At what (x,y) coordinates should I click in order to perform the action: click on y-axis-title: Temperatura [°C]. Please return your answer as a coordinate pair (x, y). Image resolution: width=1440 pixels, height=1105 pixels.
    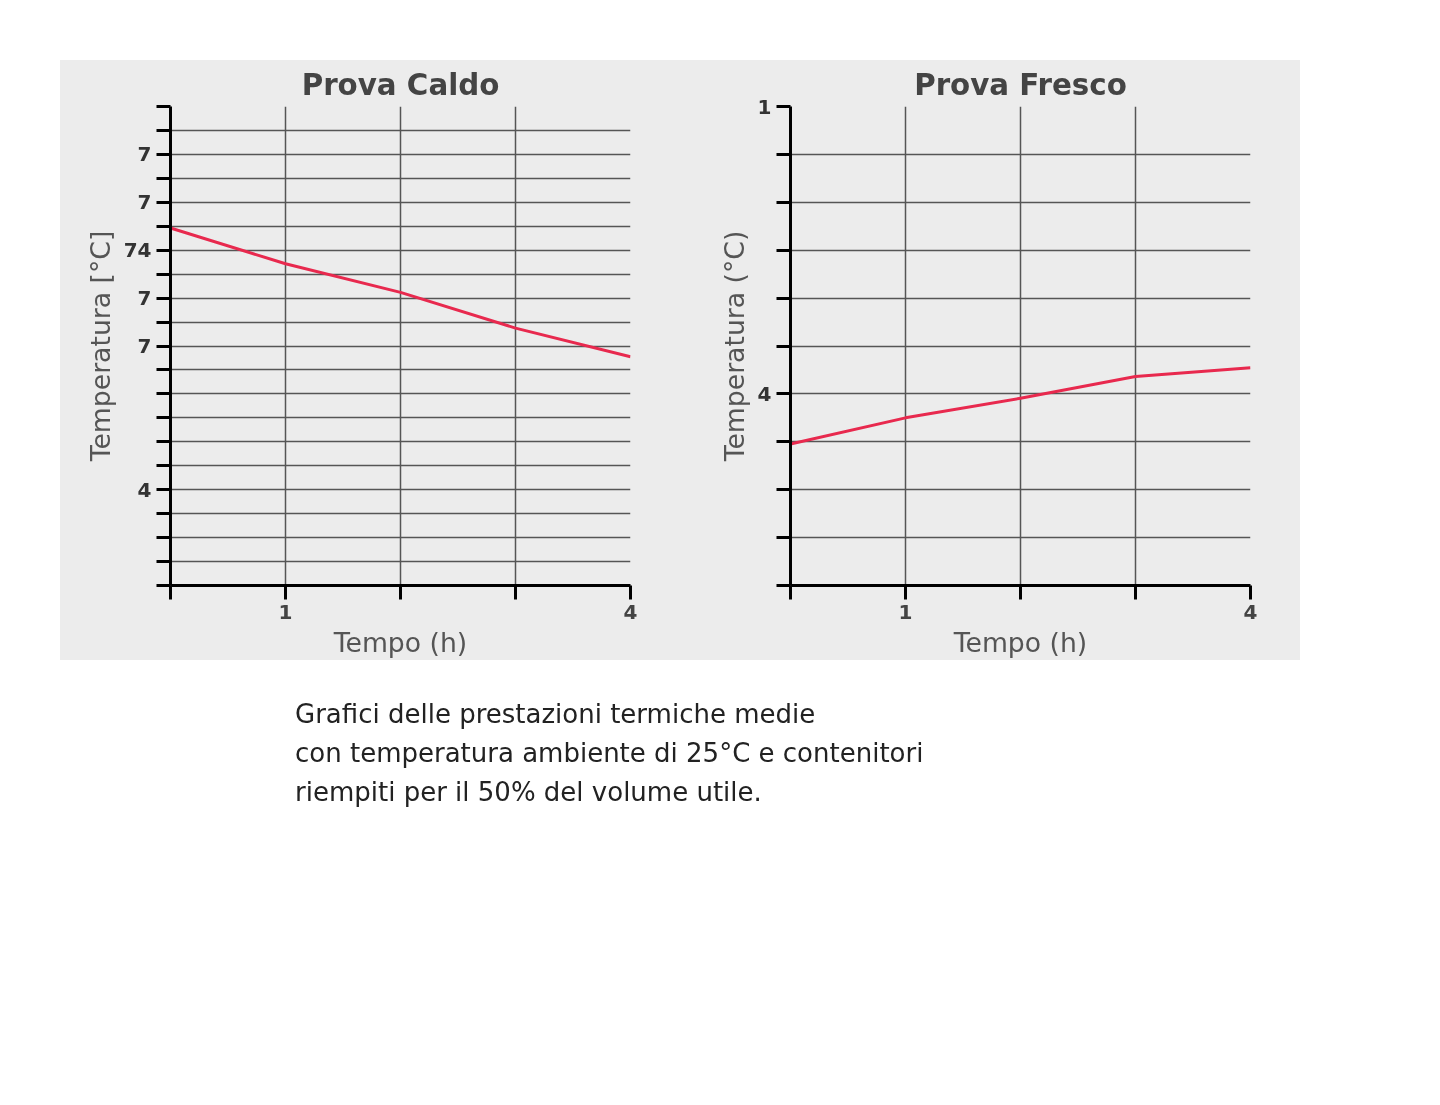
    Looking at the image, I should click on (100, 346).